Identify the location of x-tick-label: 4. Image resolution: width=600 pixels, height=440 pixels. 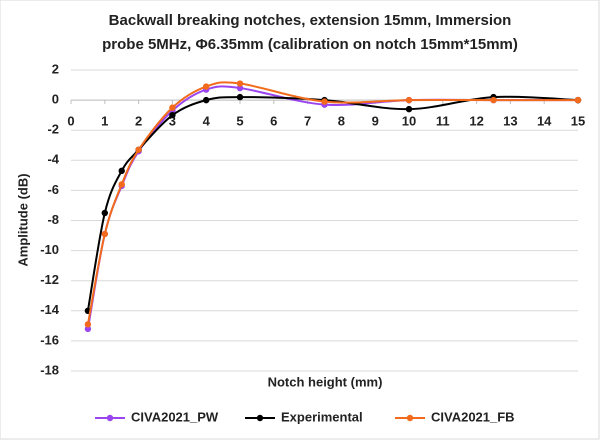
(207, 121).